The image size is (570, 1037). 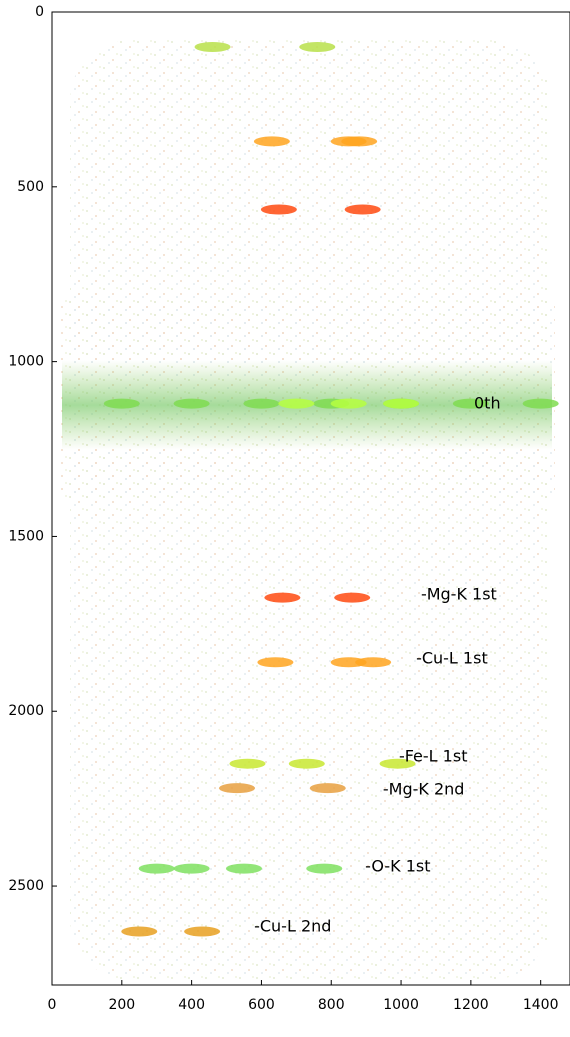 What do you see at coordinates (292, 925) in the screenshot?
I see `annotation: -Cu-L 2nd` at bounding box center [292, 925].